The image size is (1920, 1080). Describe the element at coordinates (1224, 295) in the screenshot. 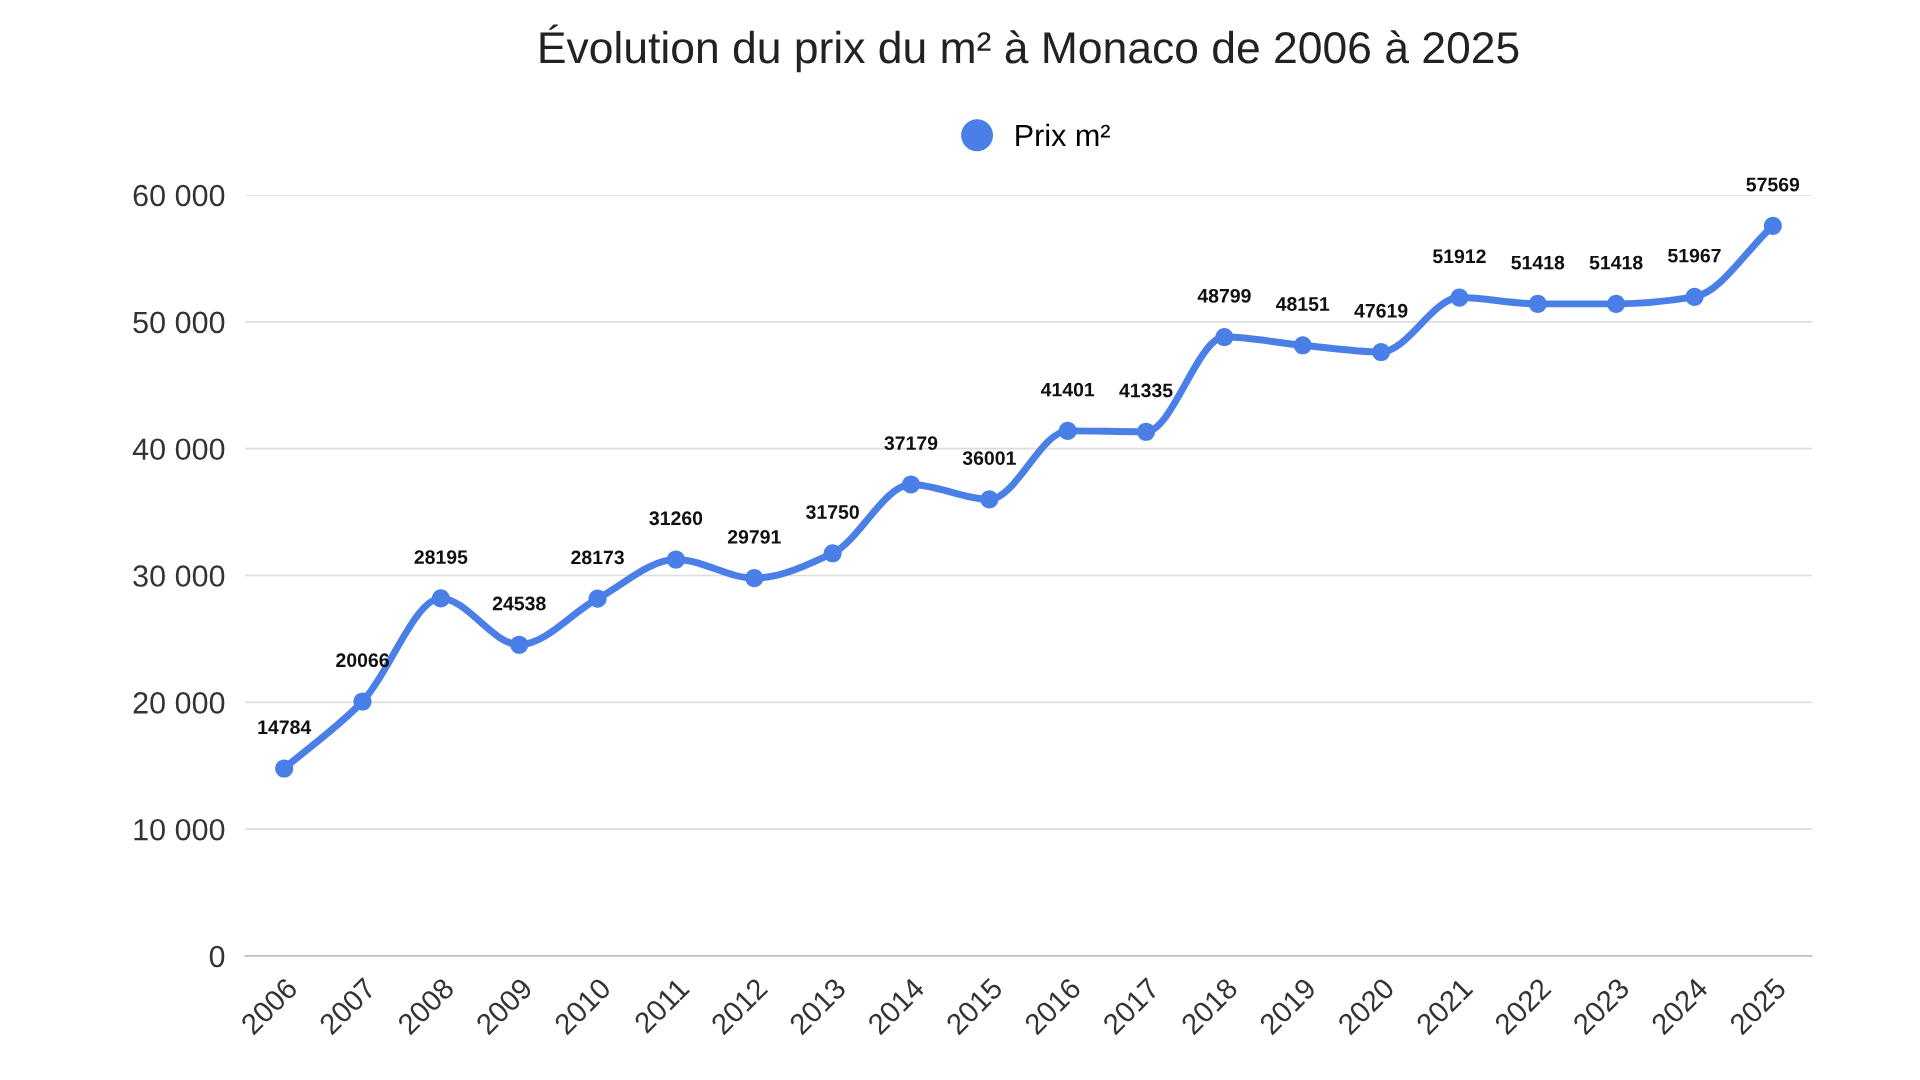

I see `data-label: 48799` at that location.